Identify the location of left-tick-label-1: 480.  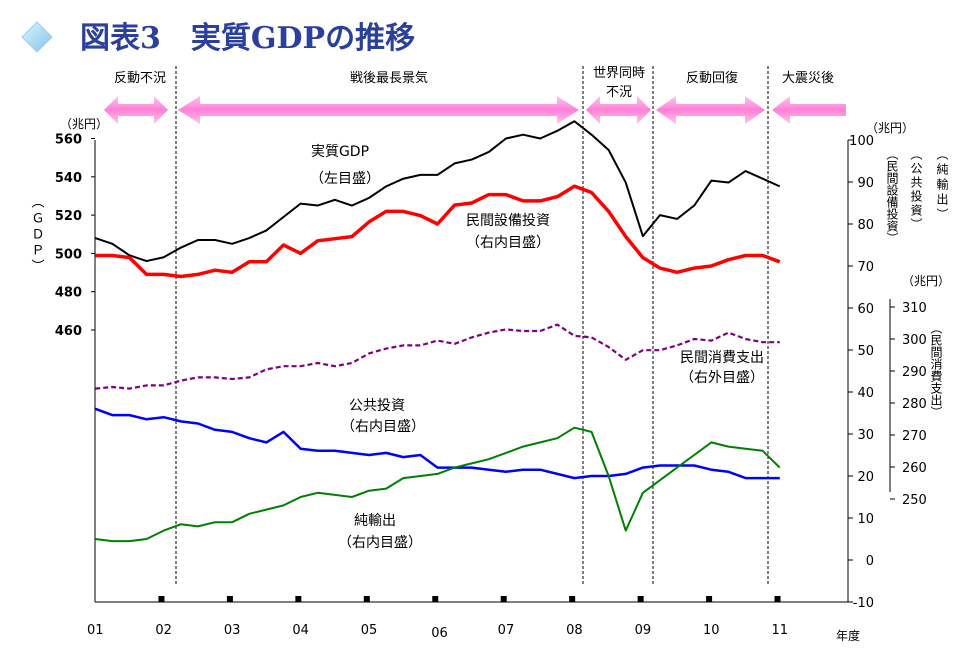
(68, 293).